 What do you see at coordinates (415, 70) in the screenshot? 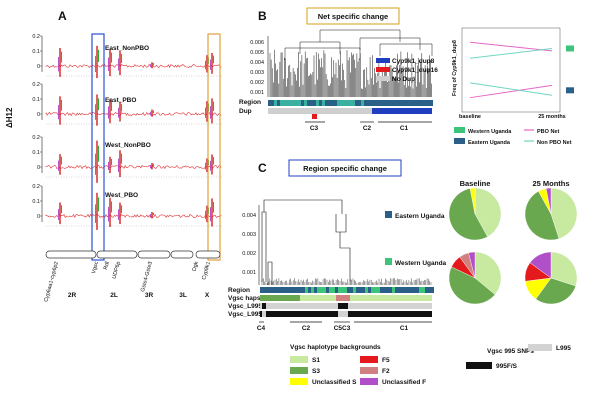
I see `legend-dup16: Cyp9k1_dup16` at bounding box center [415, 70].